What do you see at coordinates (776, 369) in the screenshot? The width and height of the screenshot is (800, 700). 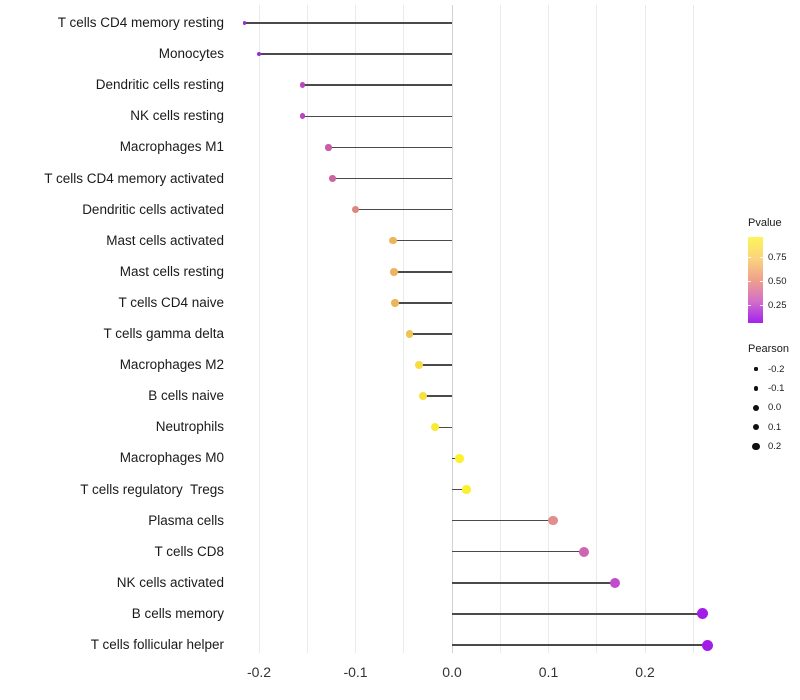 I see `pearson-size-label: -0.2` at bounding box center [776, 369].